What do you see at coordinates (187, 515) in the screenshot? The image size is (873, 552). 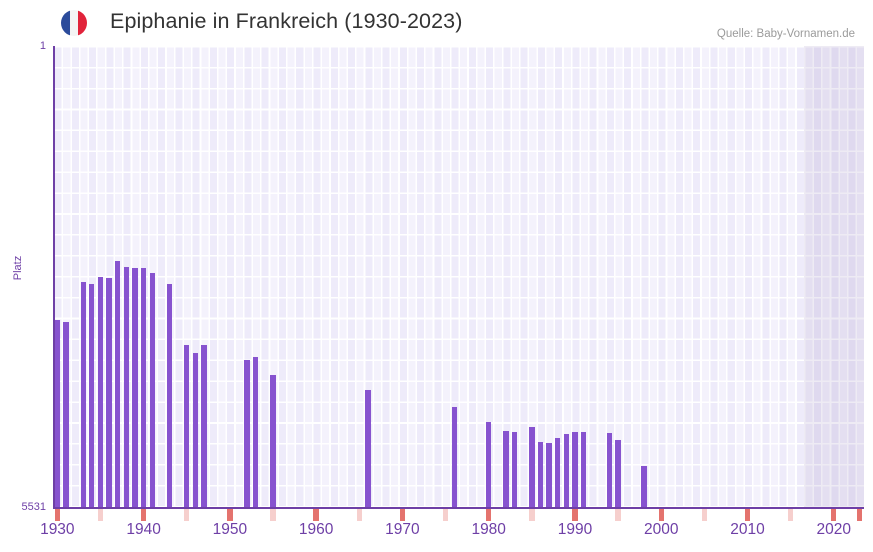 I see `tick-marker-1945` at bounding box center [187, 515].